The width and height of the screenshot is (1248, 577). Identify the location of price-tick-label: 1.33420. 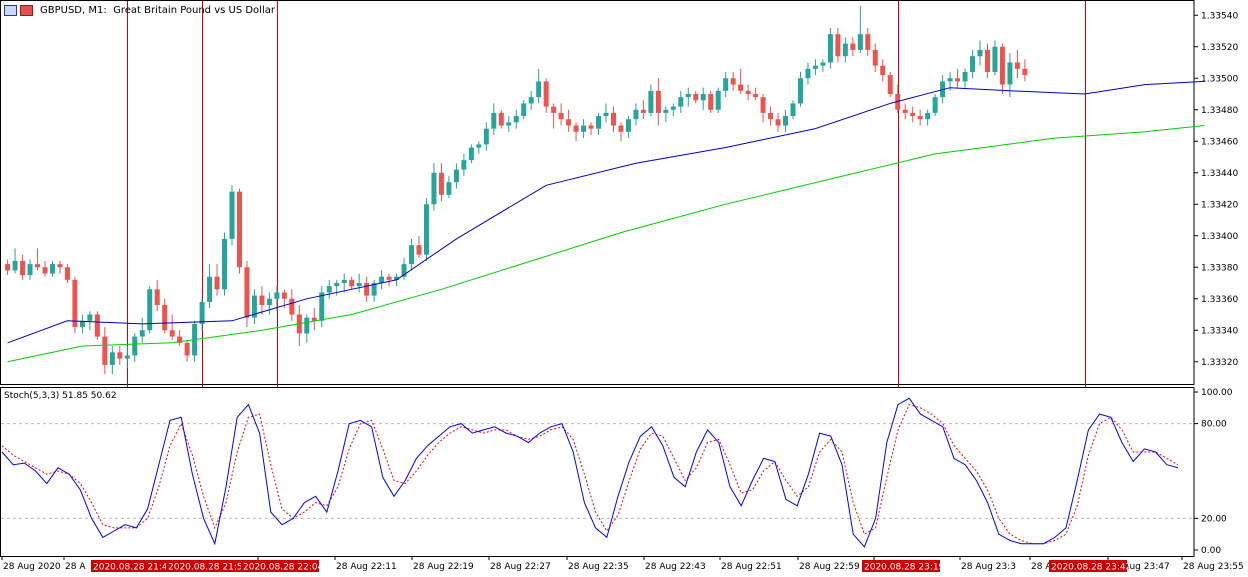
(1219, 205).